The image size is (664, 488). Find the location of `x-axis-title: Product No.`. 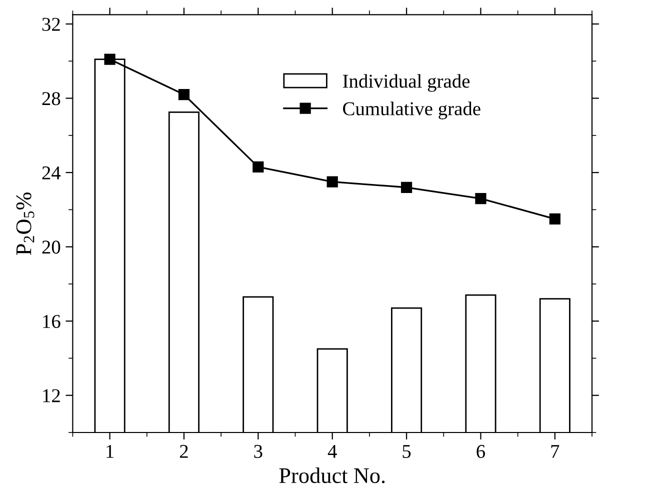

x-axis-title: Product No. is located at coordinates (332, 475).